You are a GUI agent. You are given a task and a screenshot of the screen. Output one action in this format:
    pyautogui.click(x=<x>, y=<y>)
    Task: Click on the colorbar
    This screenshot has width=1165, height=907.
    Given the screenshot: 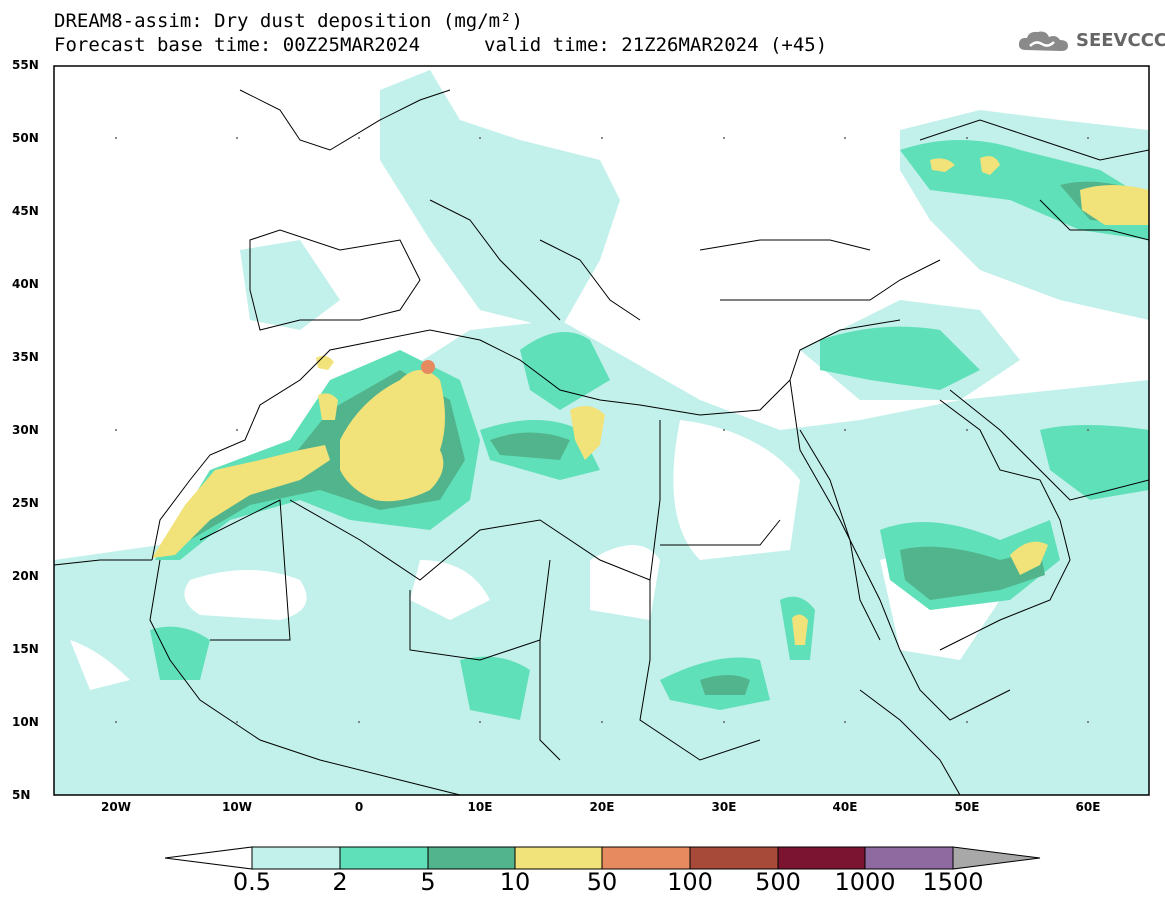 What is the action you would take?
    pyautogui.click(x=602, y=858)
    